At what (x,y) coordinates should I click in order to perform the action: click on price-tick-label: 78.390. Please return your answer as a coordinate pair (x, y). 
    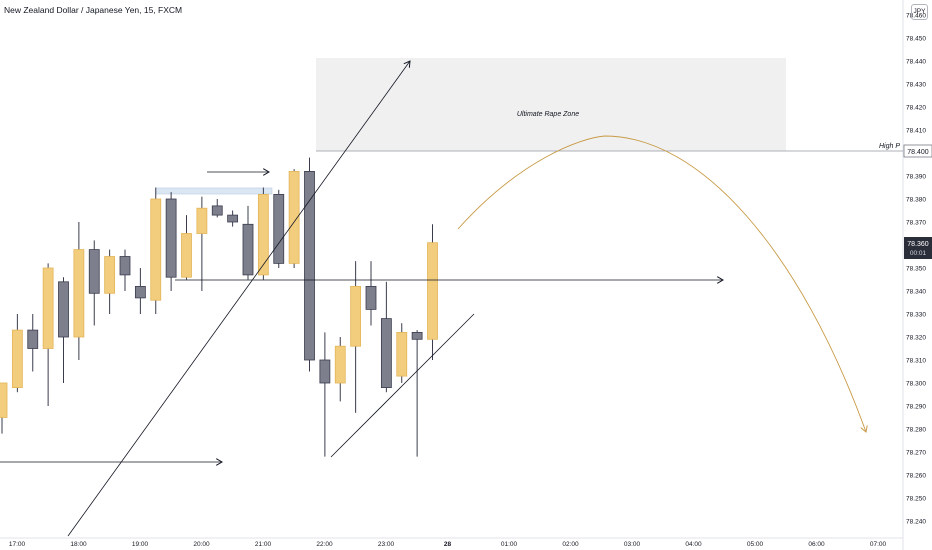
    Looking at the image, I should click on (916, 177).